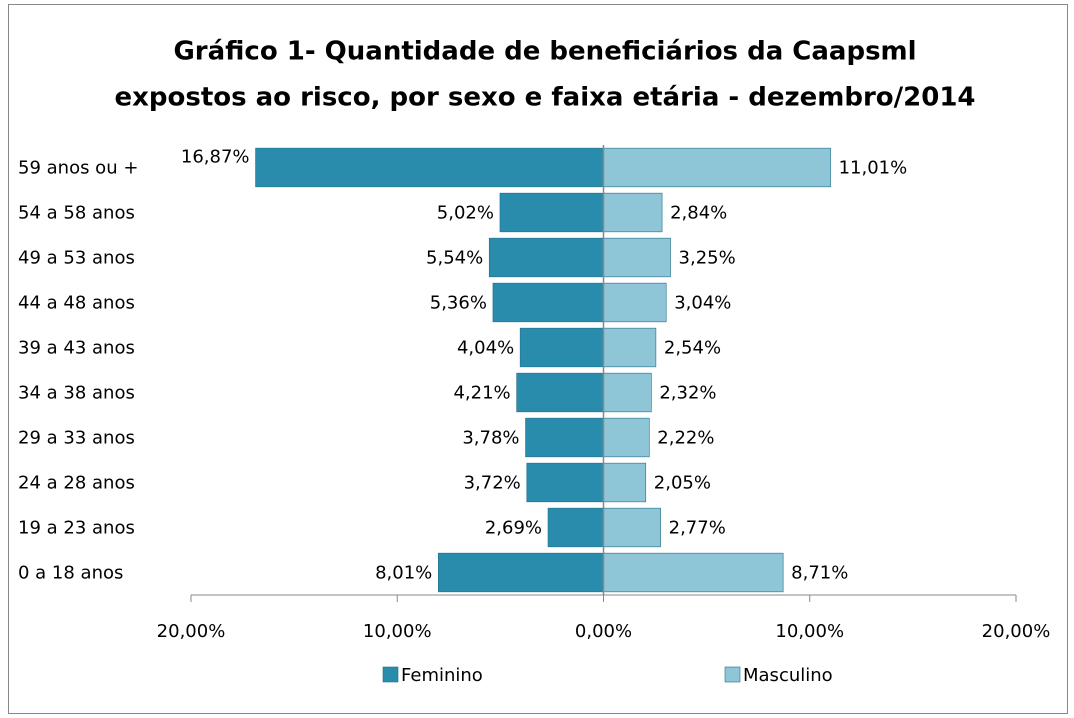 The width and height of the screenshot is (1074, 718). What do you see at coordinates (603, 631) in the screenshot?
I see `x-tick-label: 0,00%` at bounding box center [603, 631].